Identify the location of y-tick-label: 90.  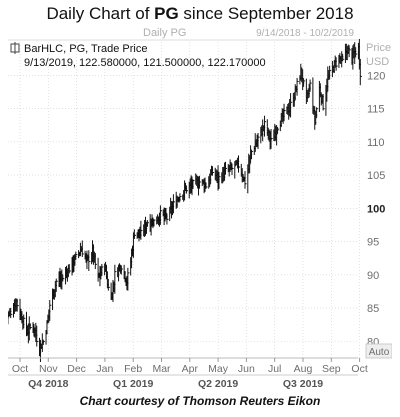
(373, 276).